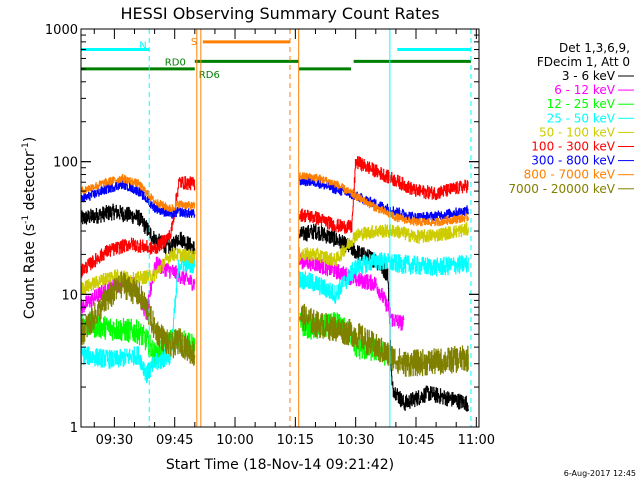  Describe the element at coordinates (384, 340) in the screenshot. I see `series-8-seg2` at that location.